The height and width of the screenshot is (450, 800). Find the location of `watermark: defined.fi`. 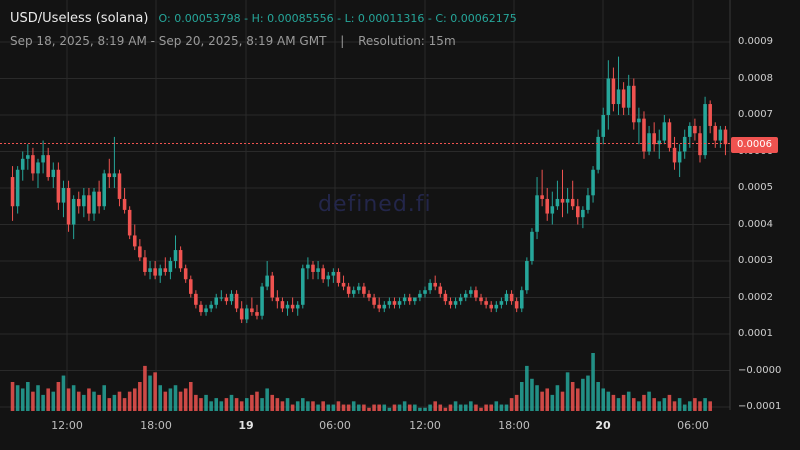

watermark: defined.fi is located at coordinates (375, 204).